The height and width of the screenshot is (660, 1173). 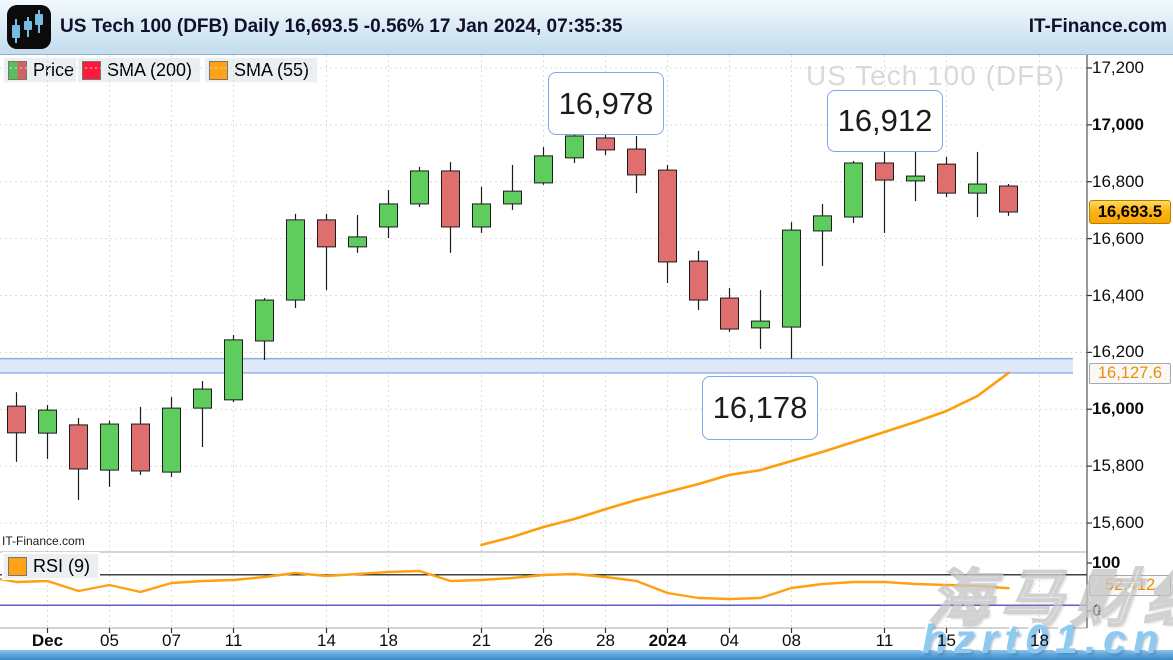 What do you see at coordinates (1130, 585) in the screenshot?
I see `rsi-value-badge: 52.412` at bounding box center [1130, 585].